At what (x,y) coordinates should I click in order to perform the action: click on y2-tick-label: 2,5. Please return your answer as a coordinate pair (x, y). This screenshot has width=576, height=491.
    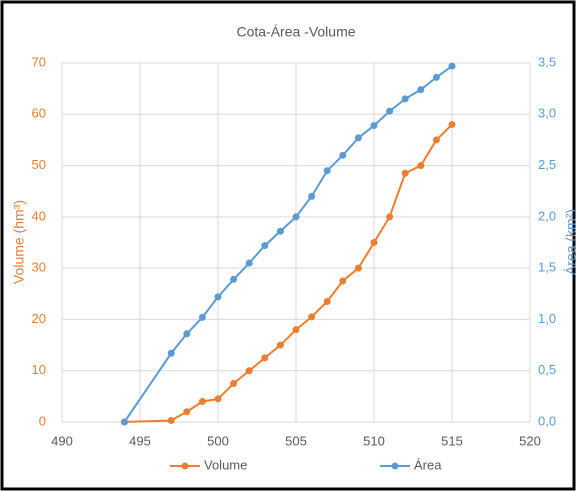
    Looking at the image, I should click on (547, 164).